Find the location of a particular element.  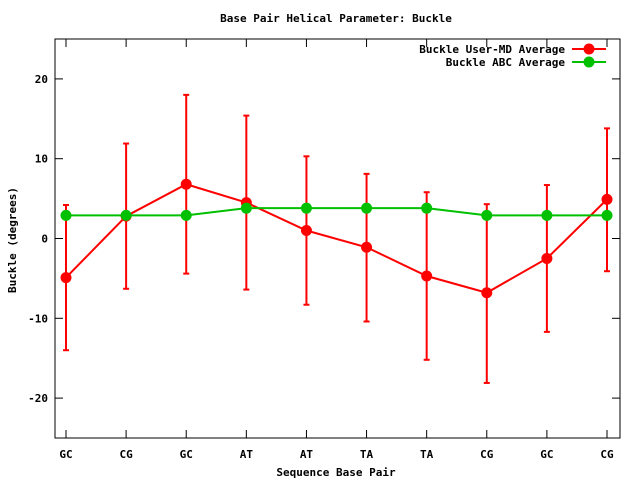

y-tick-label: 0 is located at coordinates (44, 239).